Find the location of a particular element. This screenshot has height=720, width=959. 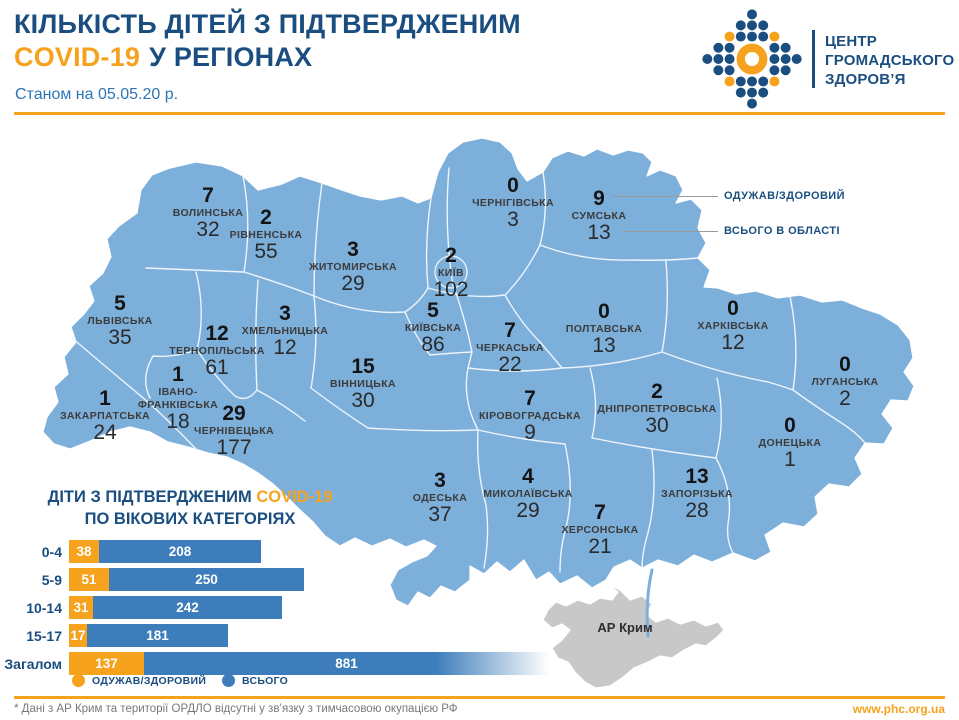

region-recovered-count: 9 is located at coordinates (599, 198).